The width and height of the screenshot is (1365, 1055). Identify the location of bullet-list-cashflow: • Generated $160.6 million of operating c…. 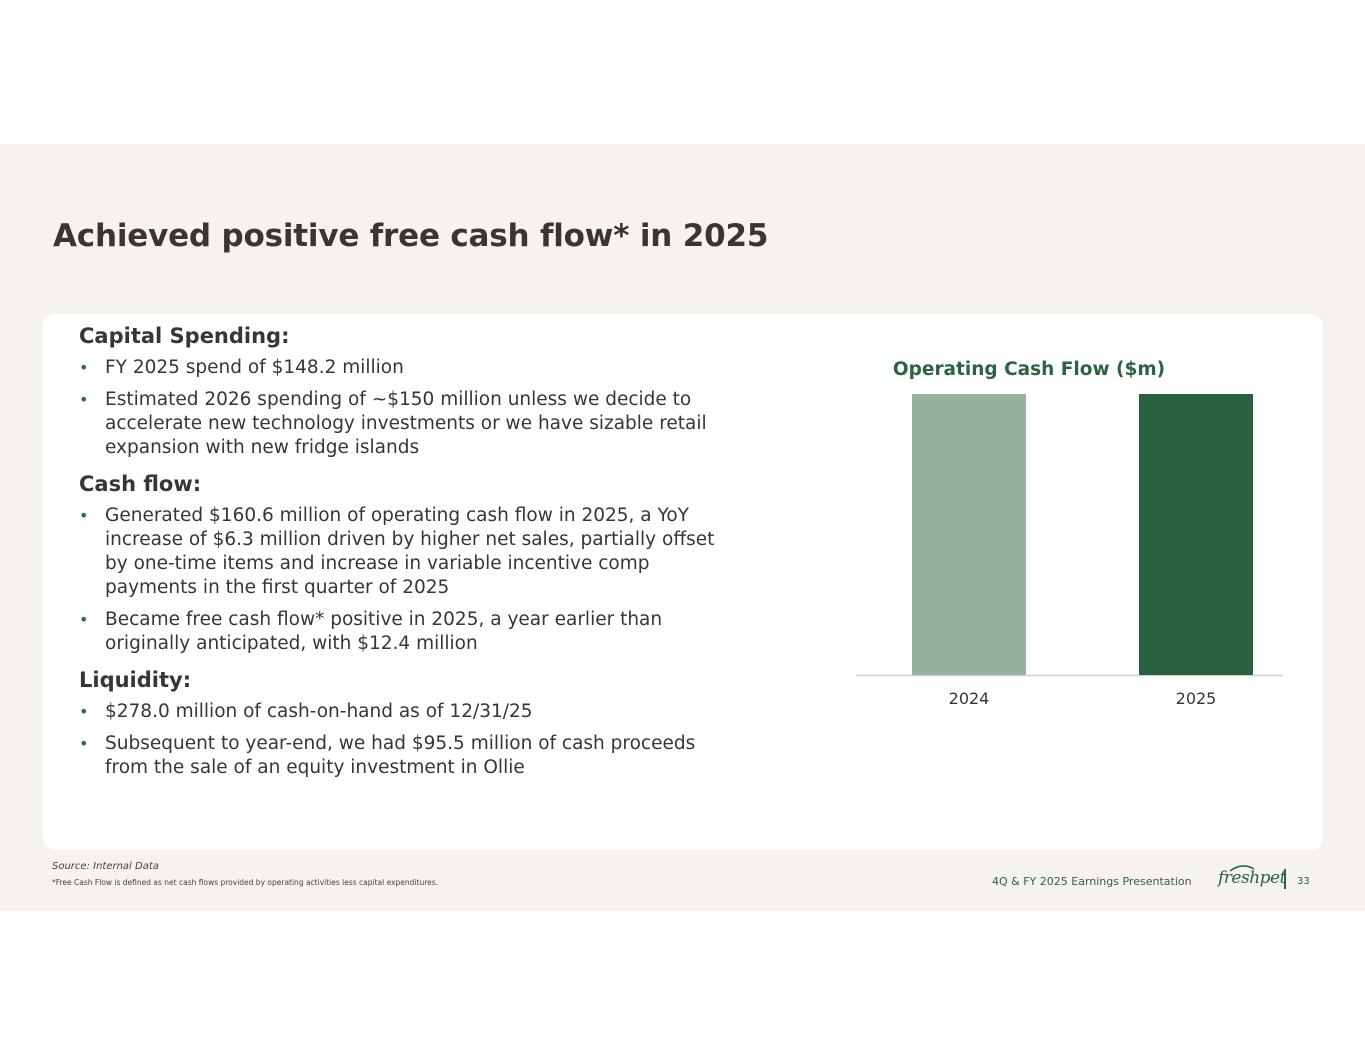
(409, 580).